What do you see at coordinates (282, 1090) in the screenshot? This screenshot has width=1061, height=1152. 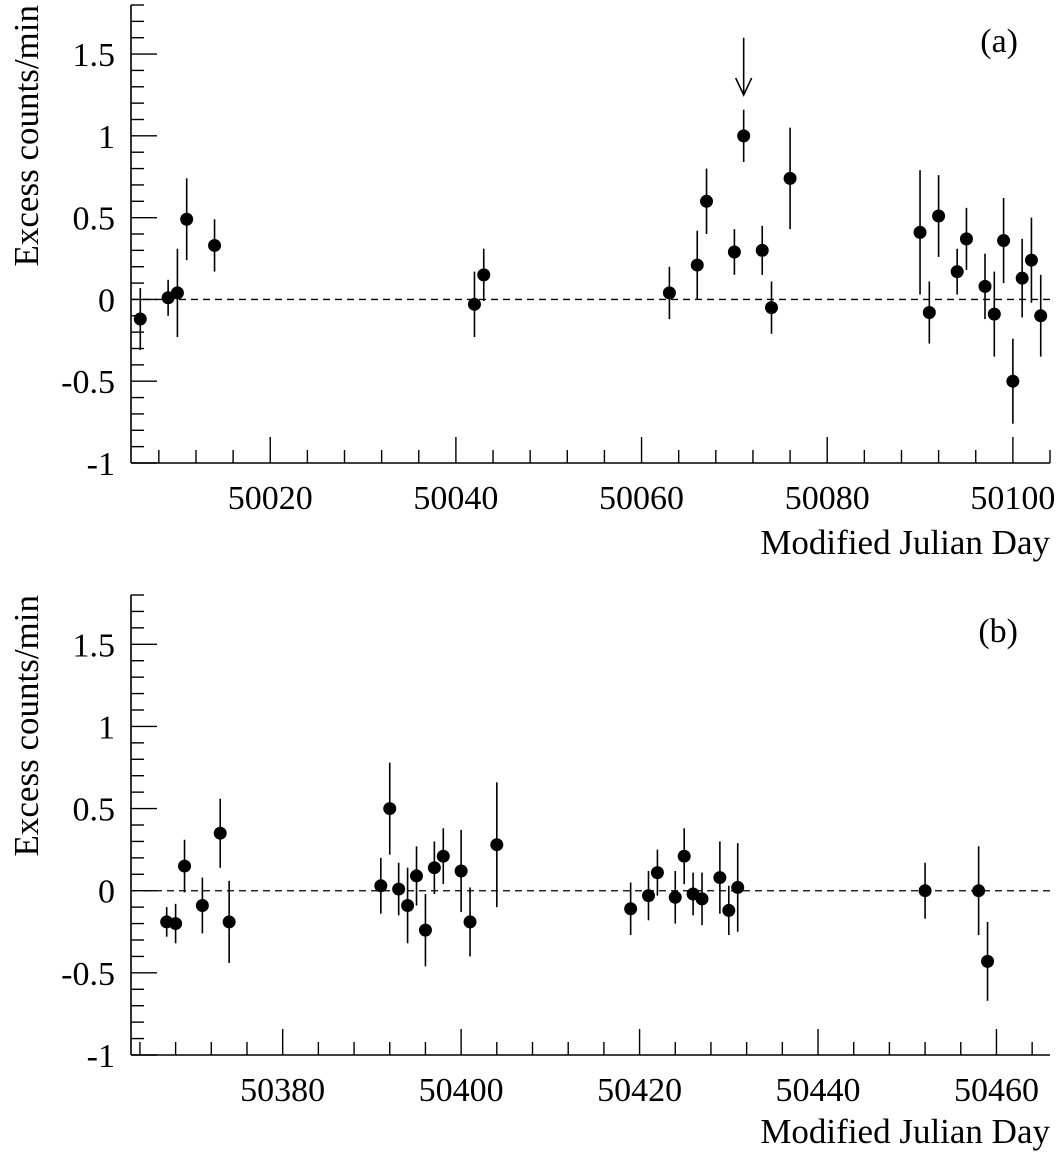 I see `x-tick-label: 50380` at bounding box center [282, 1090].